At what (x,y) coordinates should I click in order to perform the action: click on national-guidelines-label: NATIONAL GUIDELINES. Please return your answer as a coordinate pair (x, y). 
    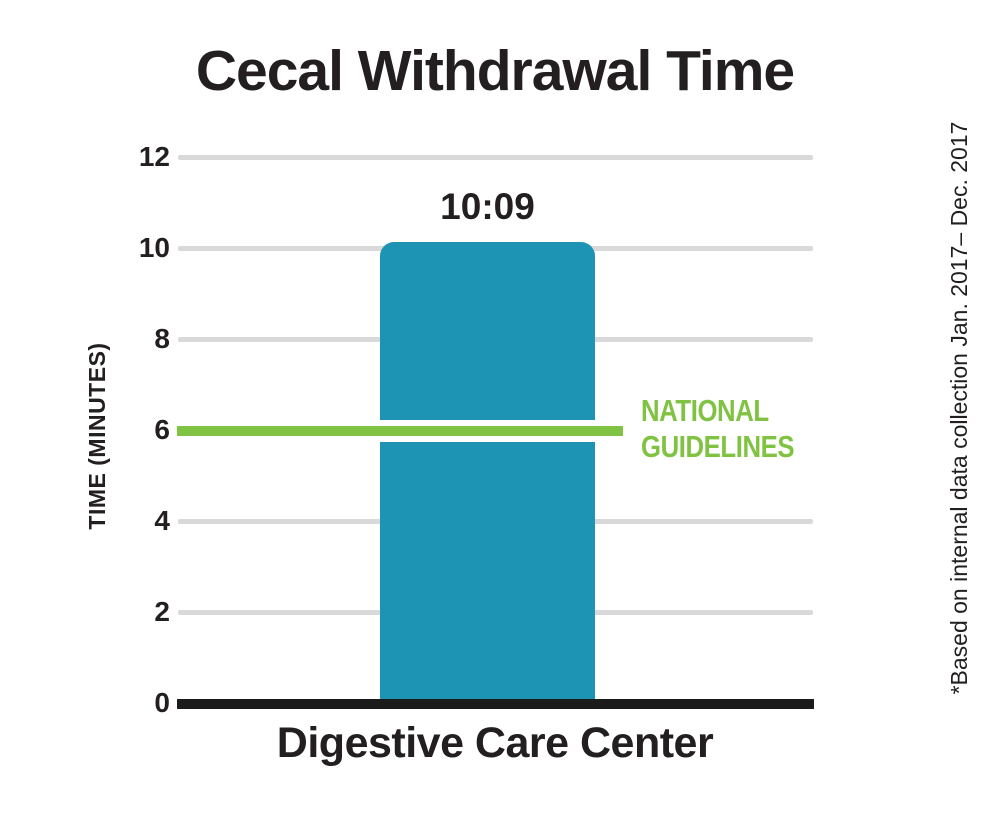
    Looking at the image, I should click on (718, 429).